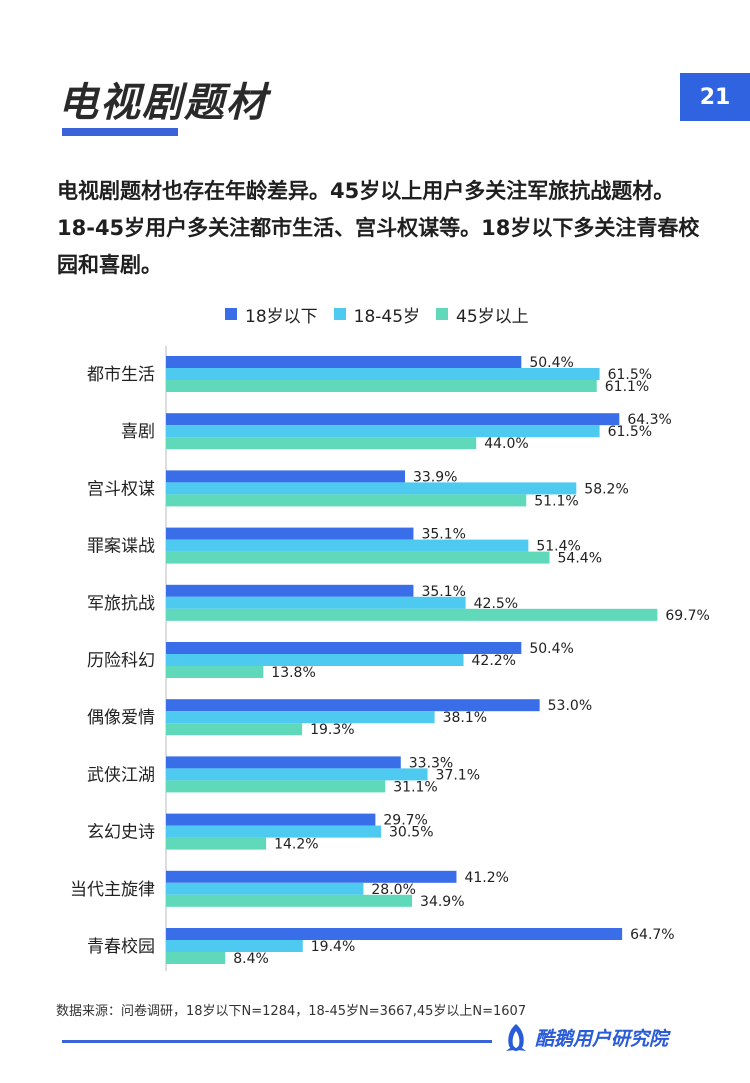 The width and height of the screenshot is (750, 1083). I want to click on legend-swatch-under18, so click(231, 314).